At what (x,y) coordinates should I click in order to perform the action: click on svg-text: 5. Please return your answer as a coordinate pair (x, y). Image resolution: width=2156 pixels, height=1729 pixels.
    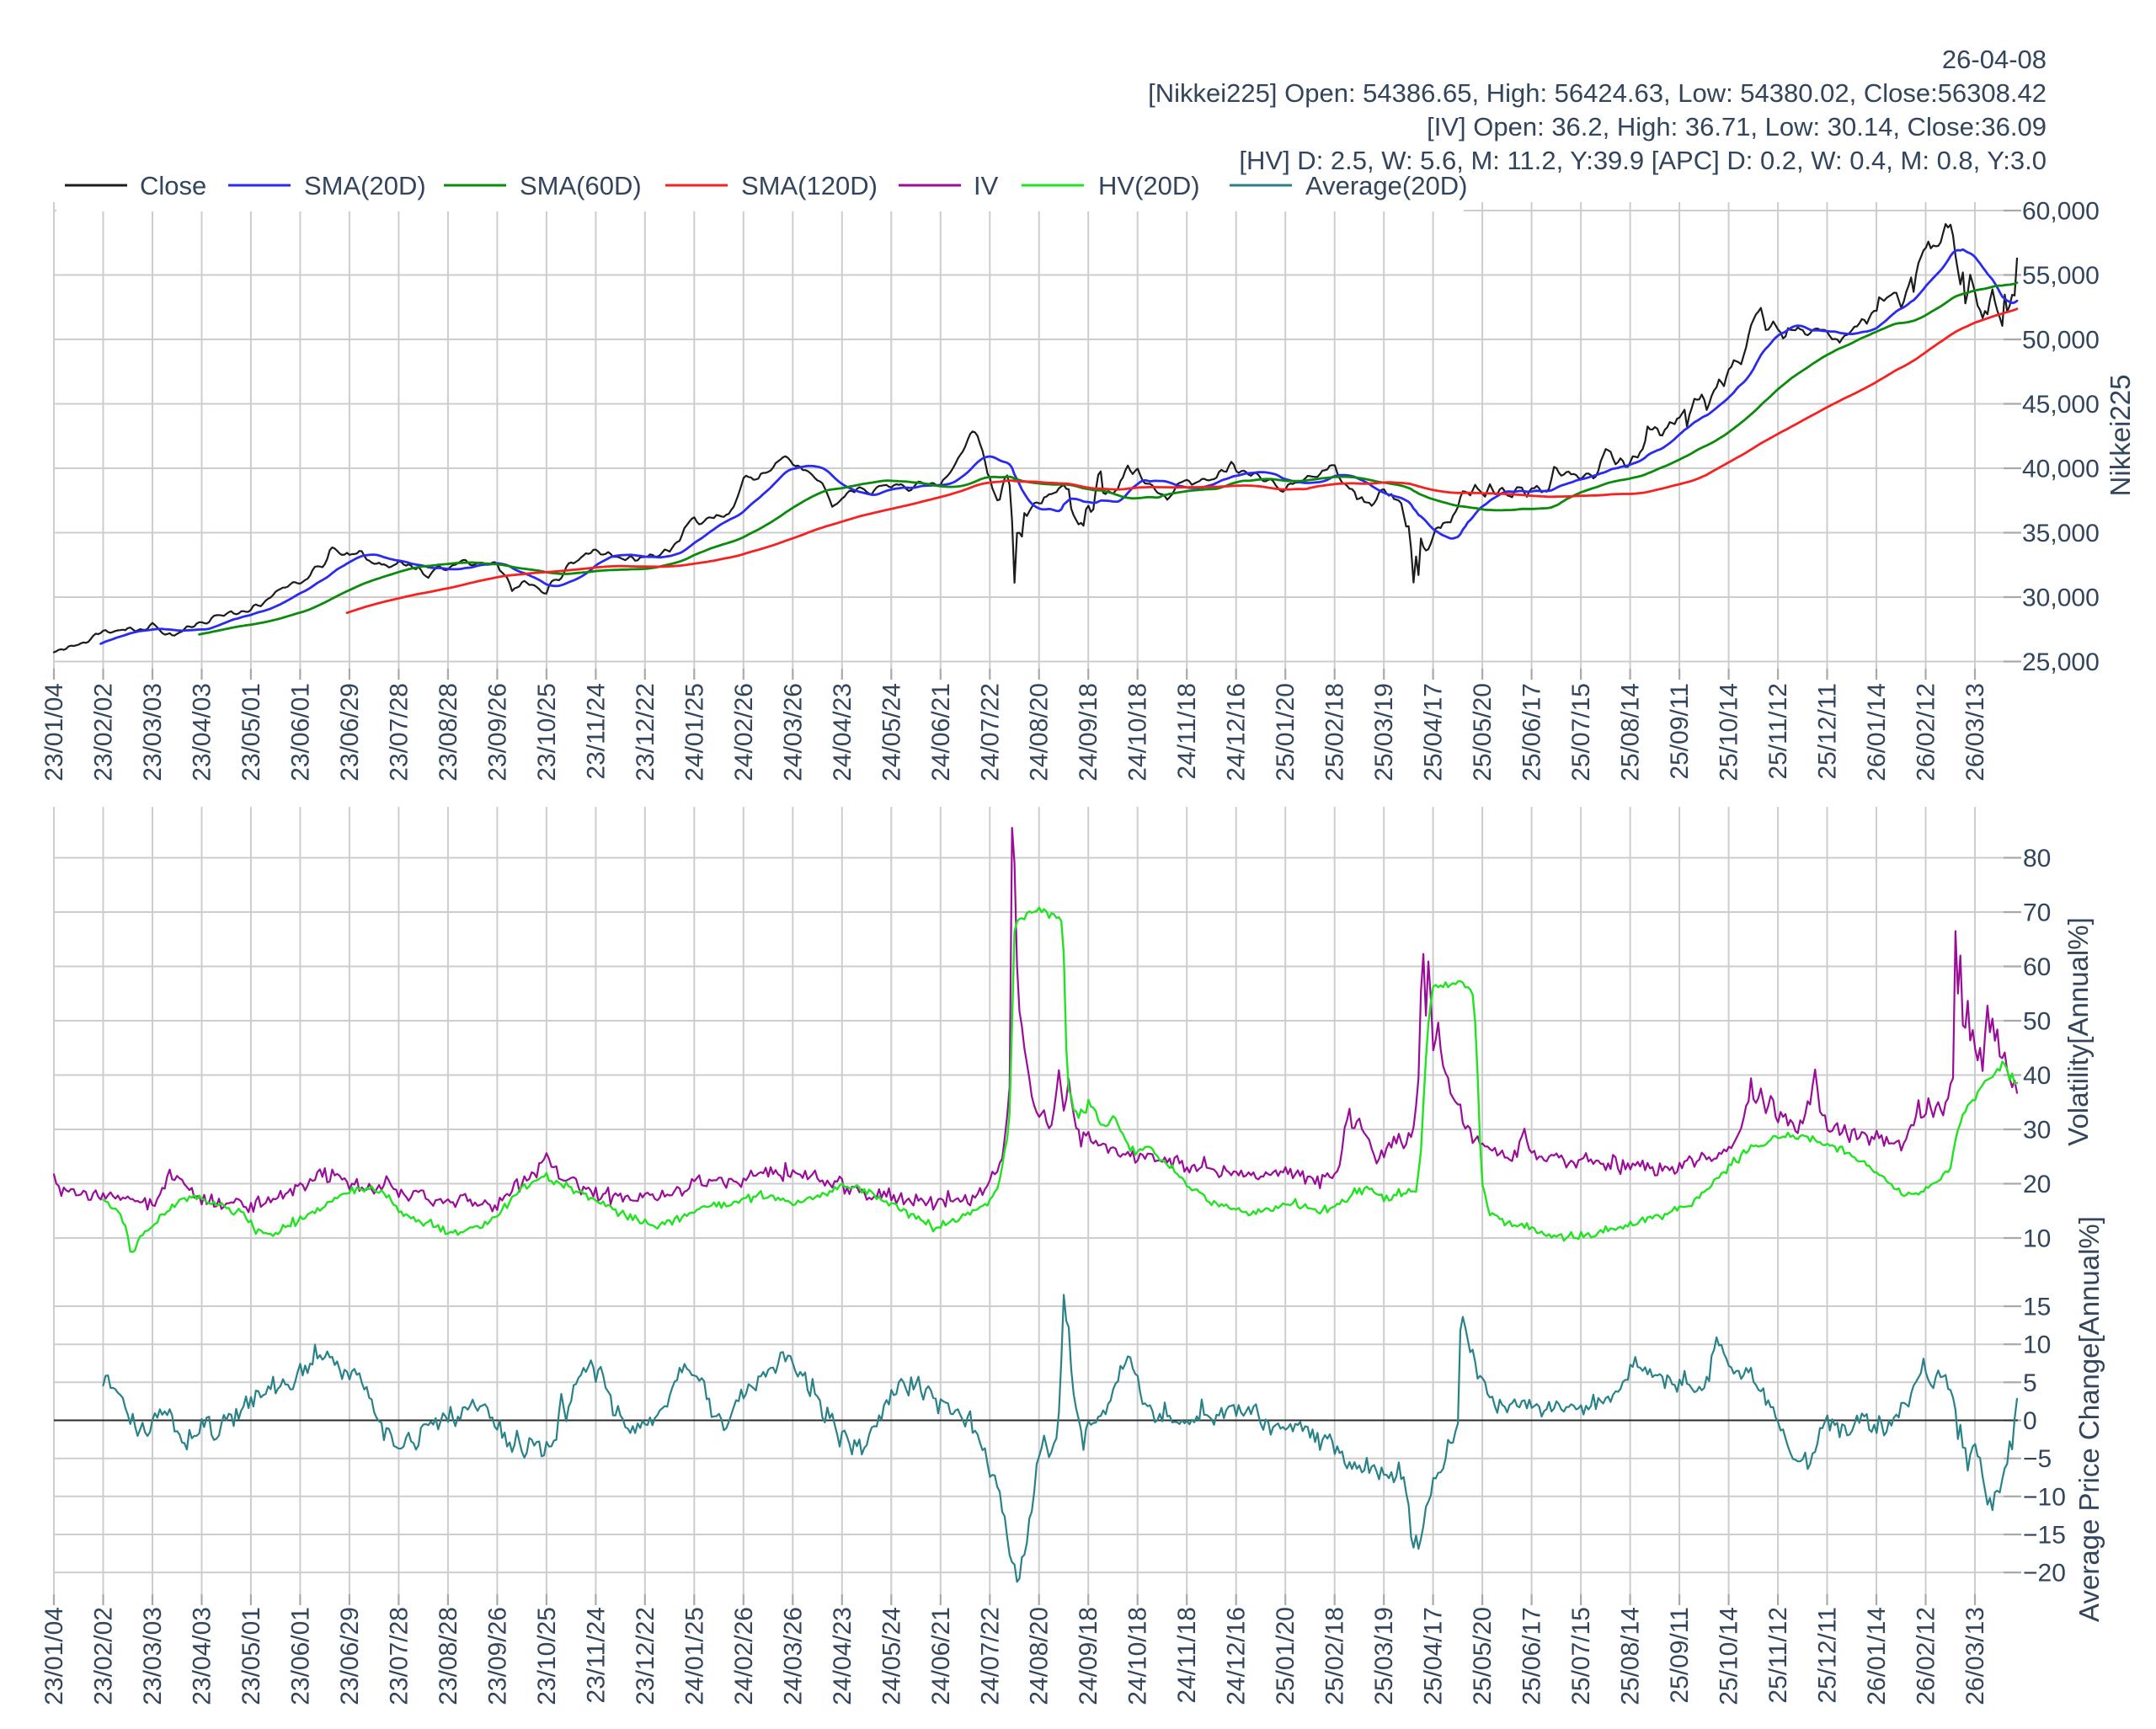
    Looking at the image, I should click on (2030, 1383).